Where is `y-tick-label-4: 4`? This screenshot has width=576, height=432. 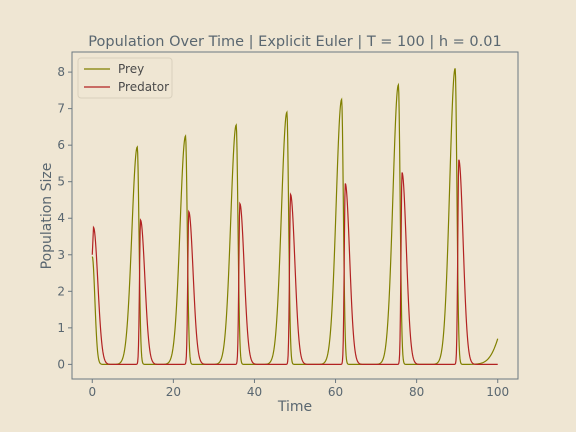 y-tick-label-4: 4 is located at coordinates (61, 218).